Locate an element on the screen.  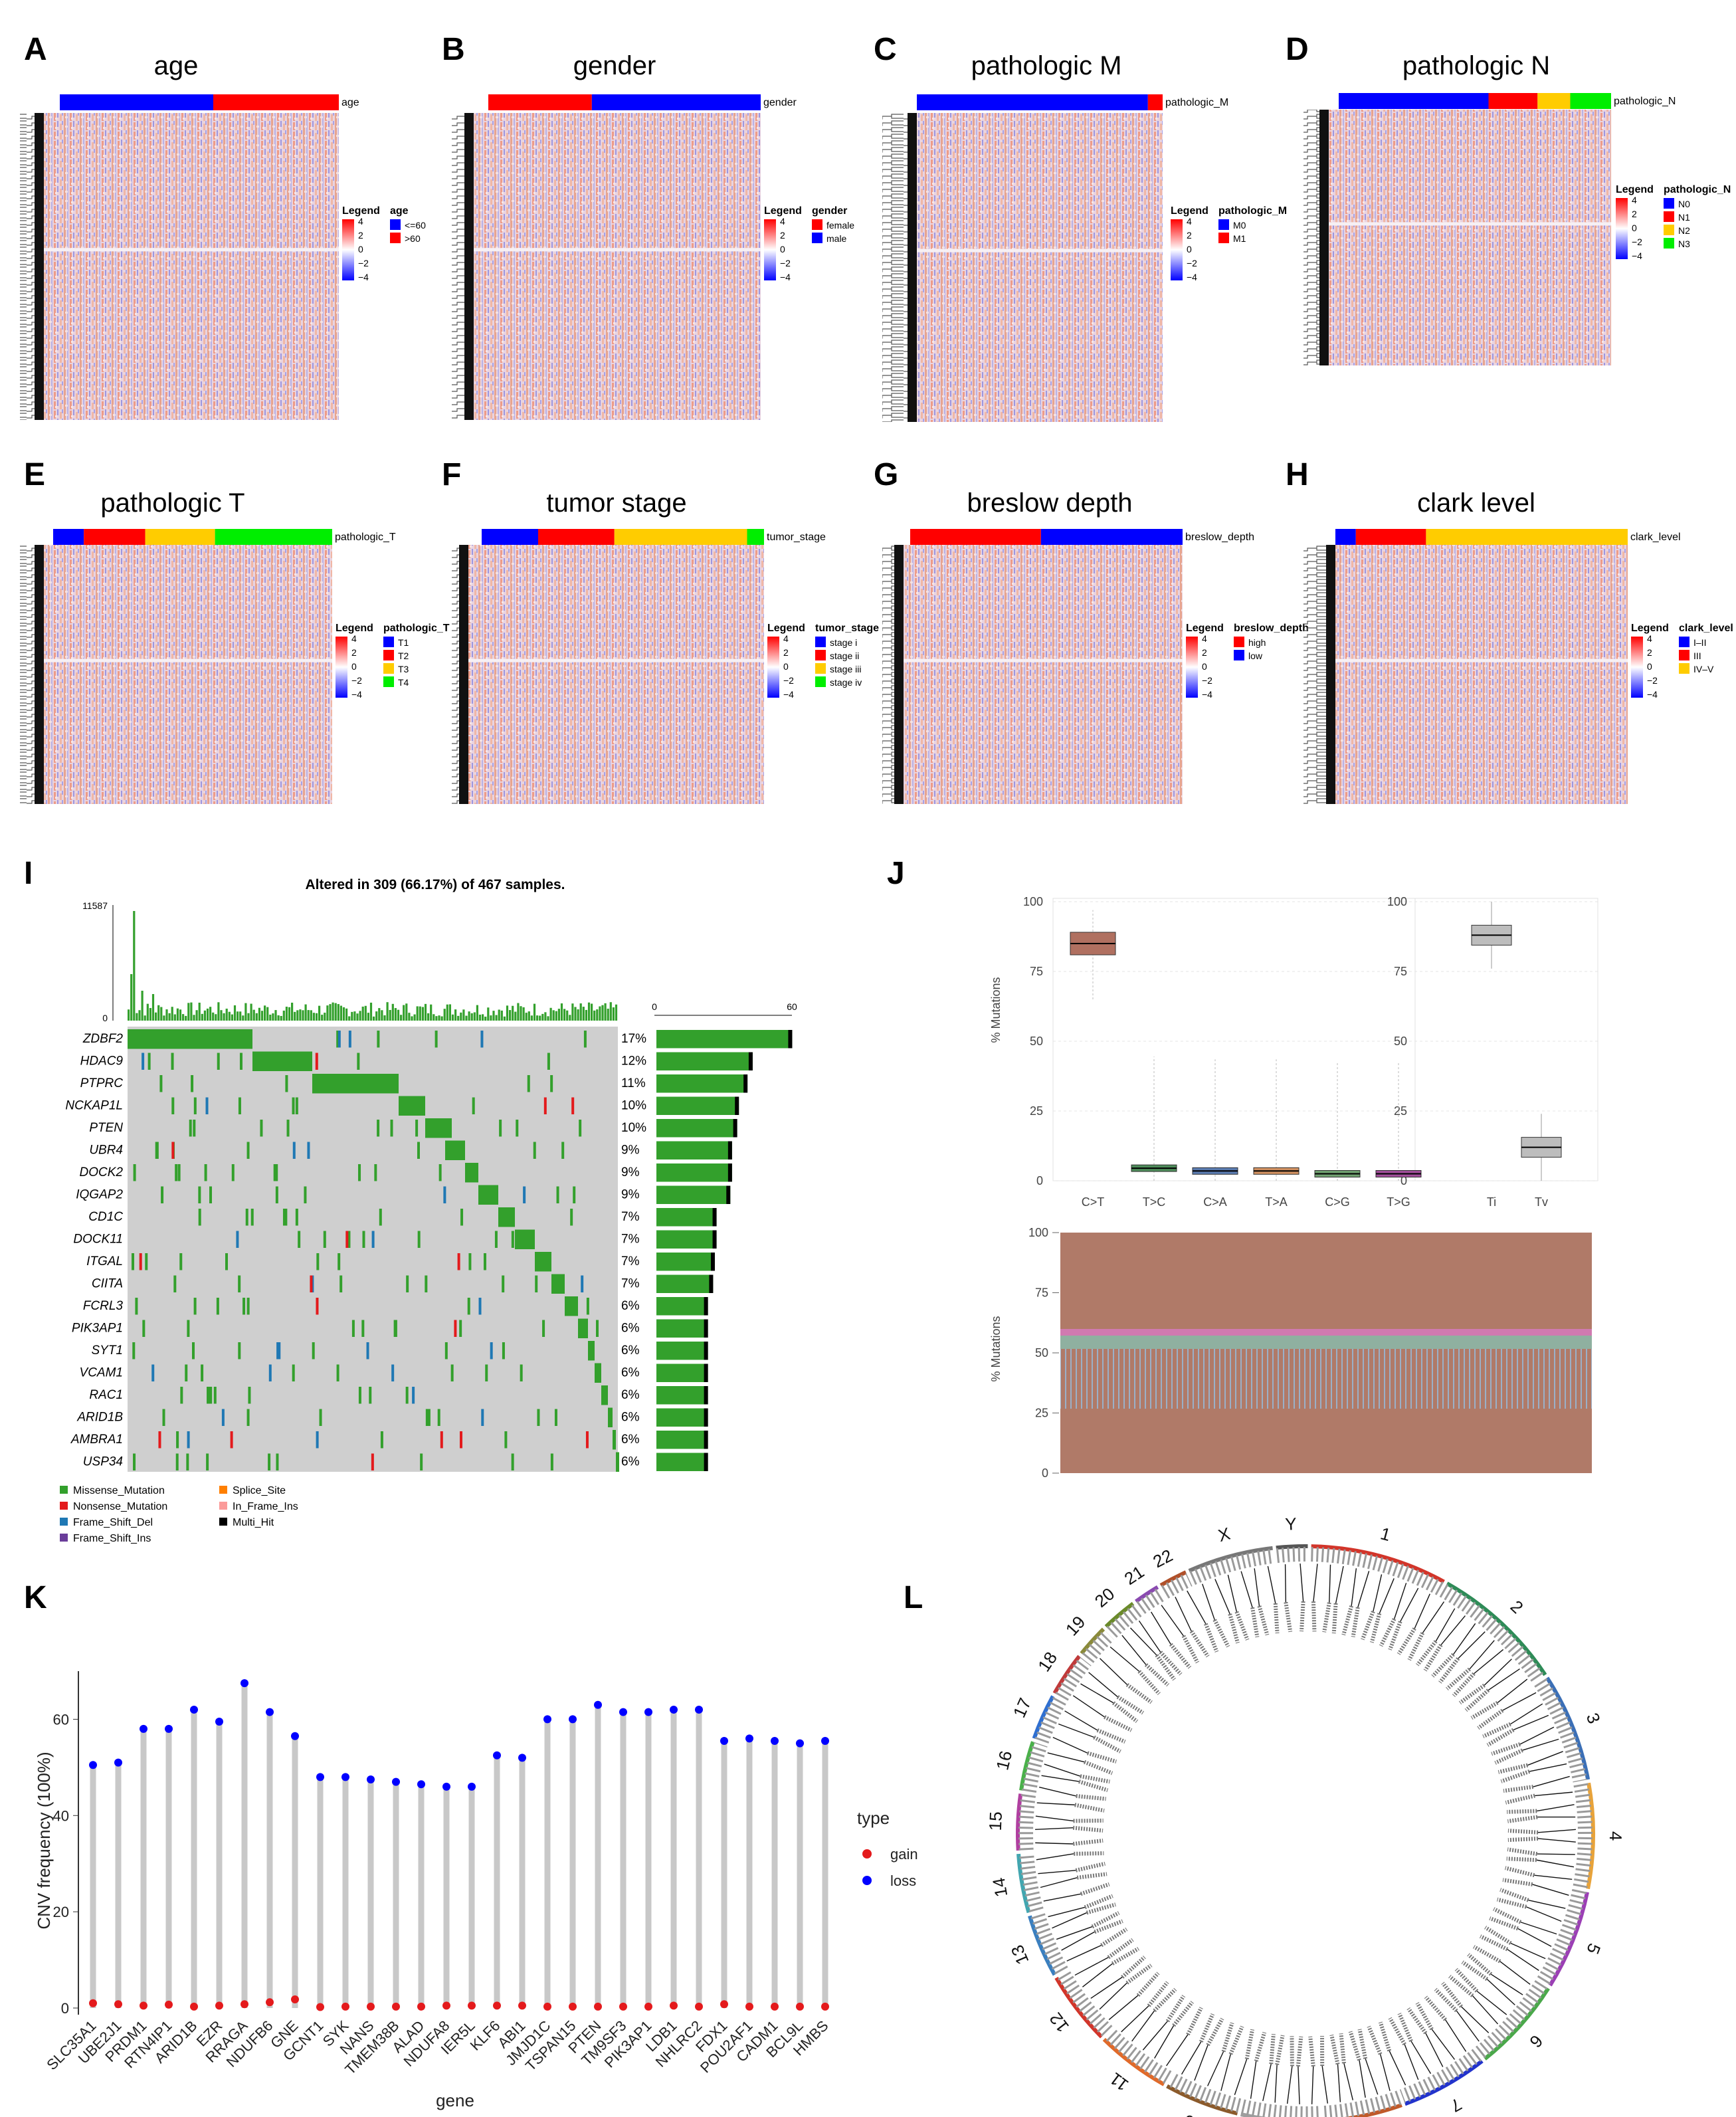
chromosome-label: 16 is located at coordinates (1004, 1760).